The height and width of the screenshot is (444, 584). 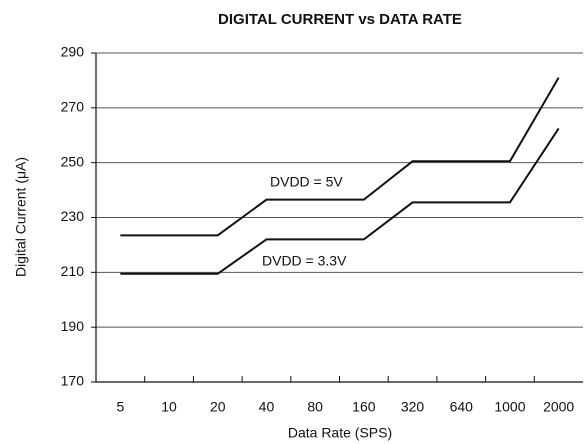 What do you see at coordinates (315, 407) in the screenshot?
I see `x-tick-label: 80` at bounding box center [315, 407].